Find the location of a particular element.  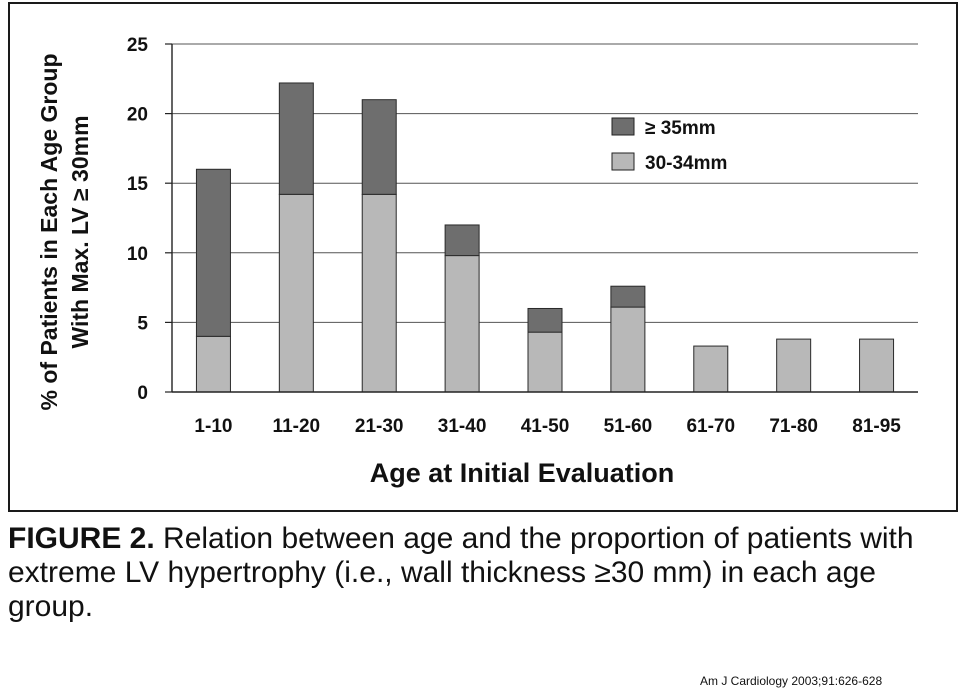

citation: Am J Cardiology 2003;91:626-628 is located at coordinates (791, 681).